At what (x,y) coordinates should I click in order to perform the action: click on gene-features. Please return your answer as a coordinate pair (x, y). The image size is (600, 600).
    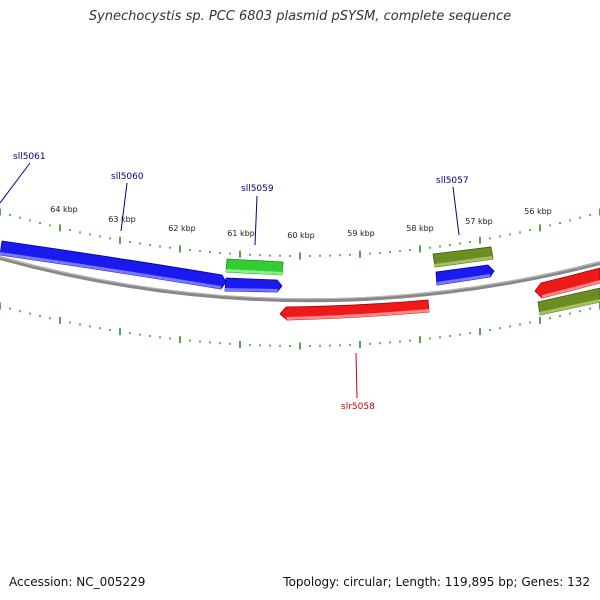
    Looking at the image, I should click on (300, 280).